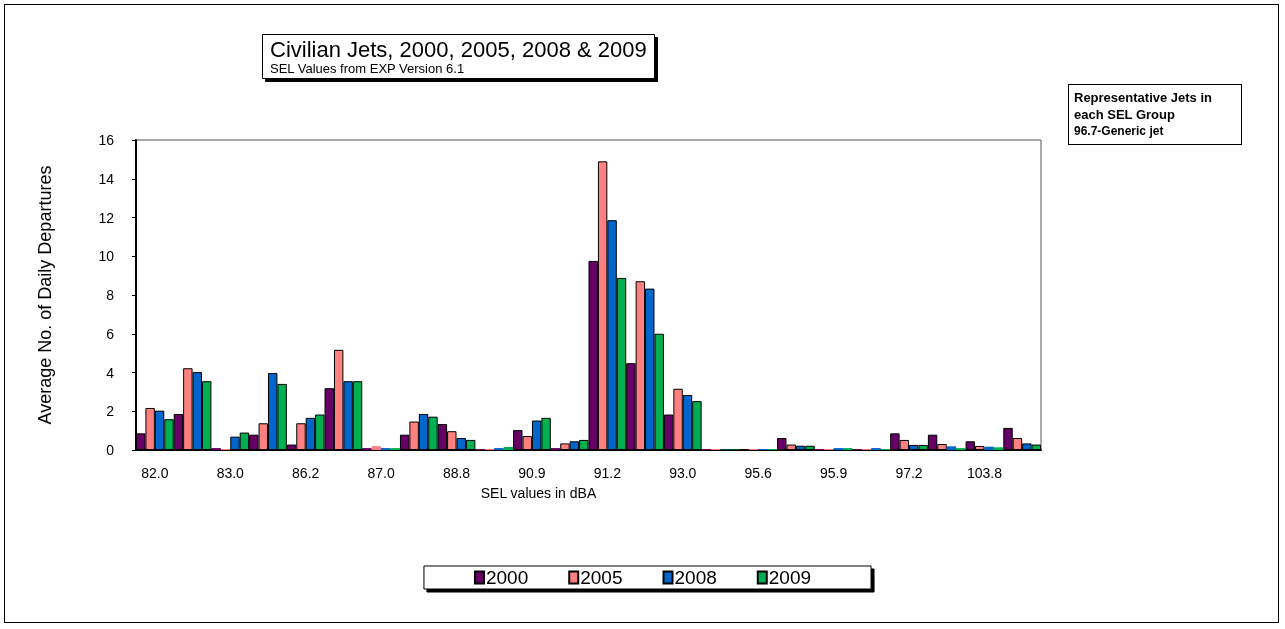  I want to click on legend-label: 2008, so click(695, 577).